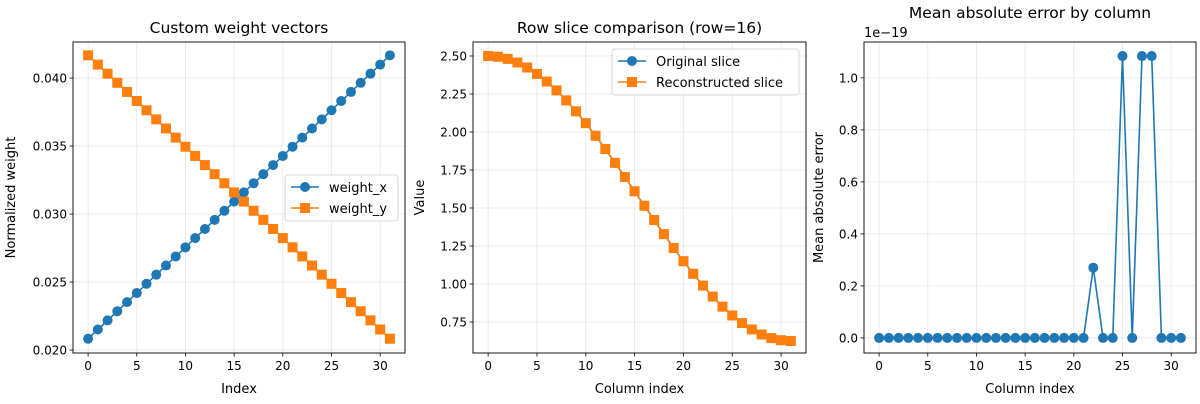 Image resolution: width=1200 pixels, height=404 pixels. What do you see at coordinates (640, 389) in the screenshot?
I see `x-axis-label: Column index` at bounding box center [640, 389].